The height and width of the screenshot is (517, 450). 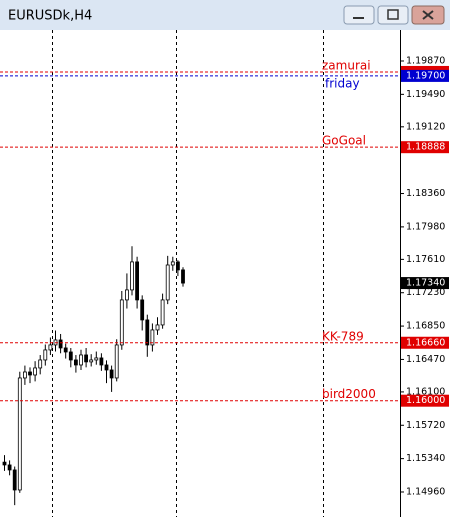 What do you see at coordinates (425, 60) in the screenshot?
I see `y-tick-label: 1.19870` at bounding box center [425, 60].